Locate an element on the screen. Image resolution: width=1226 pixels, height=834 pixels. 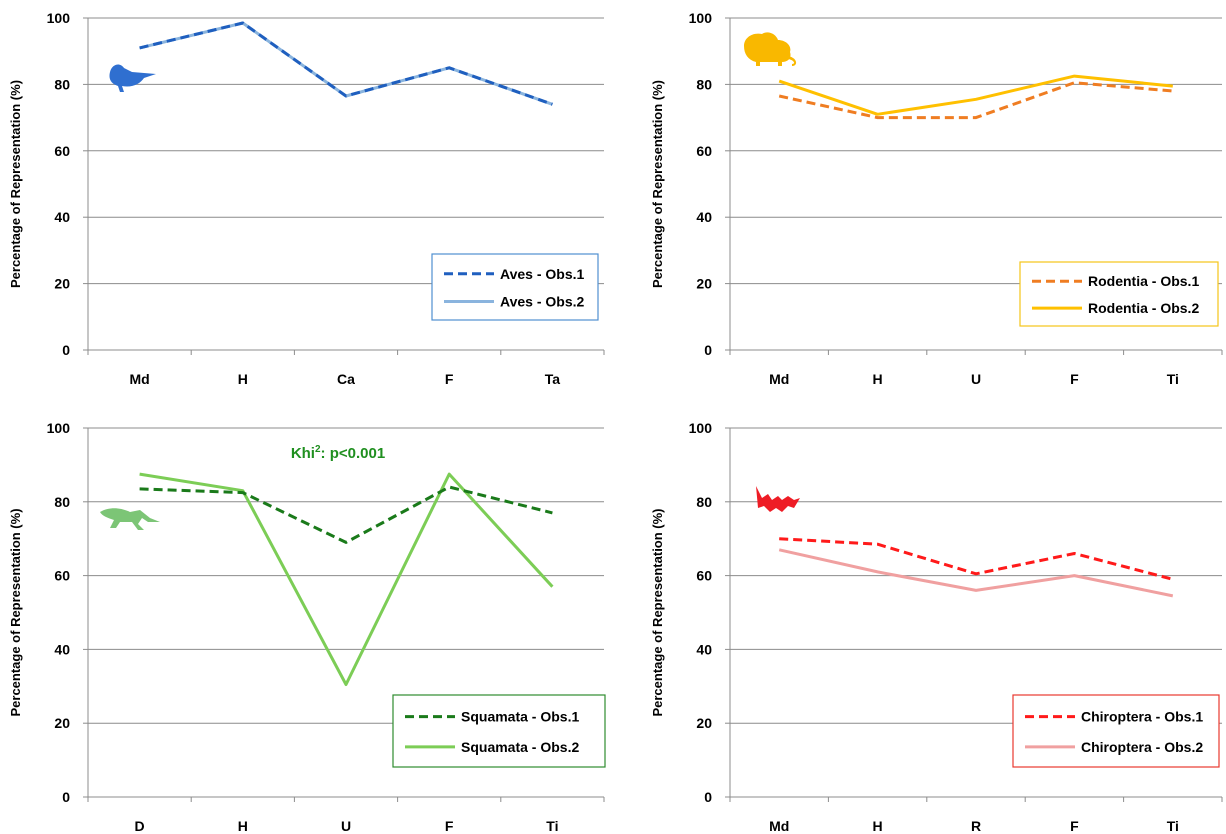
x-tick-label: D is located at coordinates (140, 826).